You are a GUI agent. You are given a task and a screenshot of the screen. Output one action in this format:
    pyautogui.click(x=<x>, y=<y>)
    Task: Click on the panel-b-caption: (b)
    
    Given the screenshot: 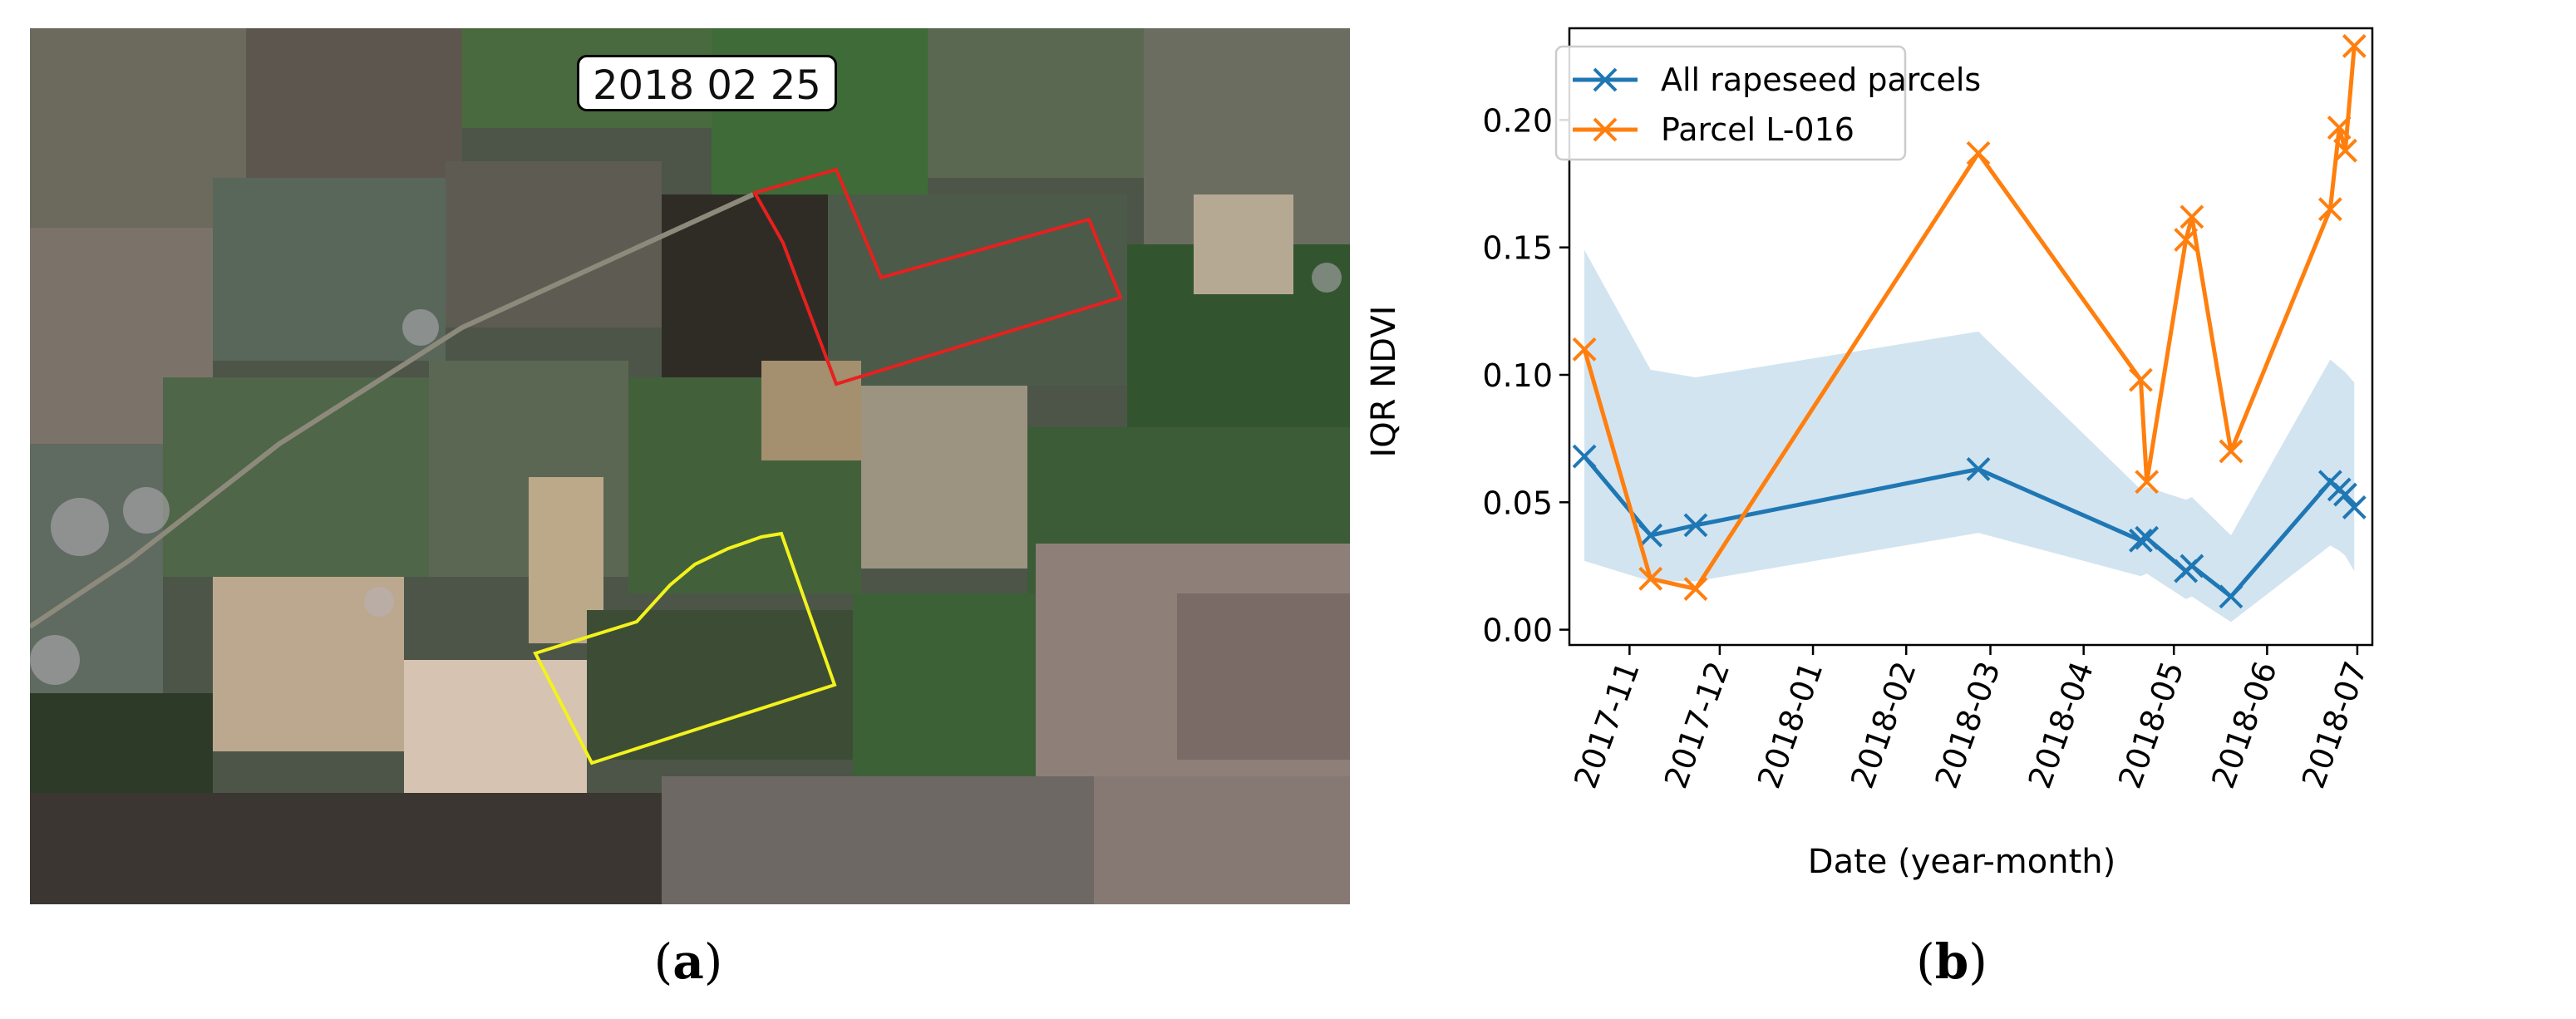 What is the action you would take?
    pyautogui.click(x=1951, y=961)
    